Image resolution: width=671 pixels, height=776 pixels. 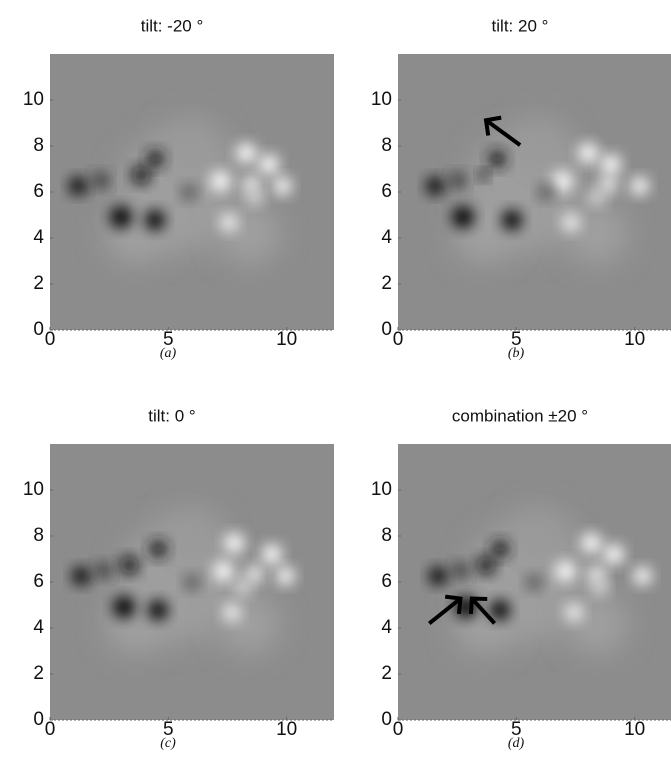 What do you see at coordinates (520, 25) in the screenshot?
I see `panel-title: tilt: 20 °` at bounding box center [520, 25].